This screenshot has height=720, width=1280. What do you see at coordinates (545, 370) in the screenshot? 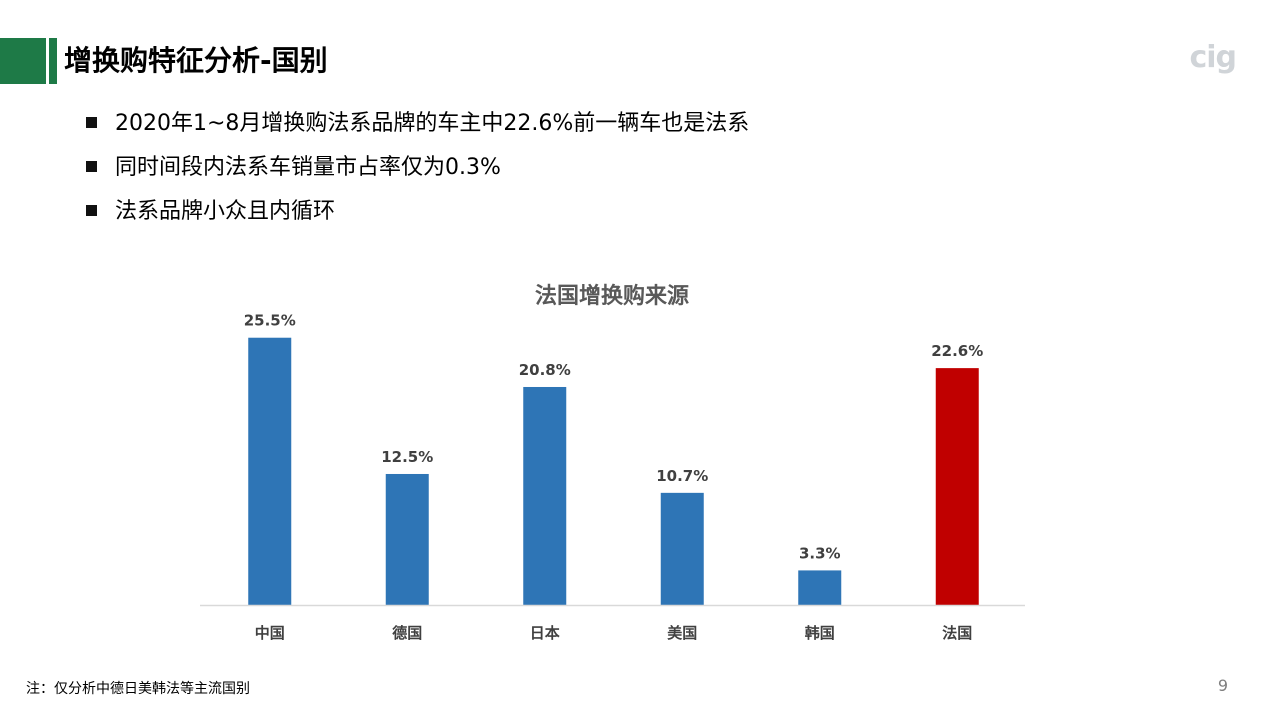
I see `data-label: 20.8%` at bounding box center [545, 370].